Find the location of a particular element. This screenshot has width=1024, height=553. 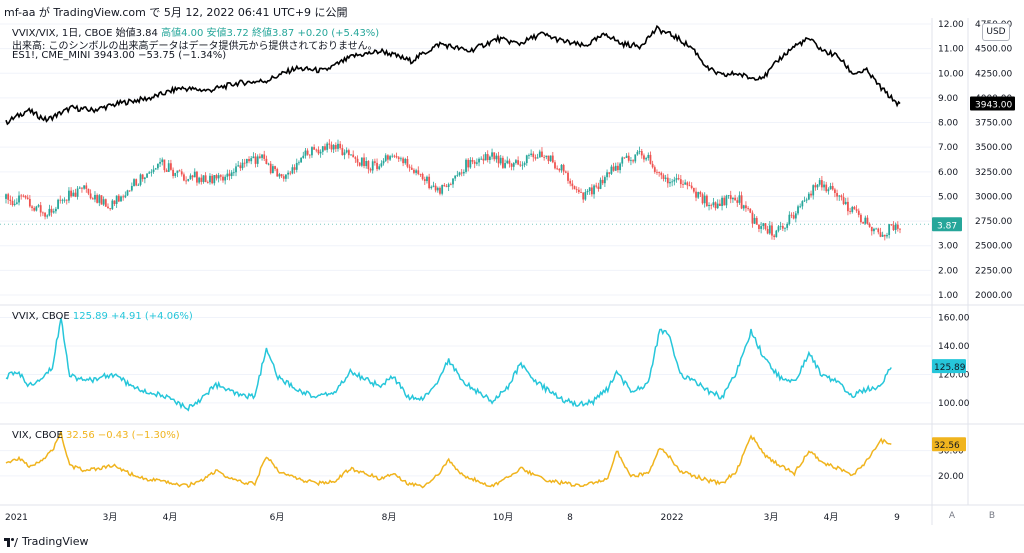

main-legend-symbol: VVIX/VIX, 1日, CBOE is located at coordinates (62, 33).